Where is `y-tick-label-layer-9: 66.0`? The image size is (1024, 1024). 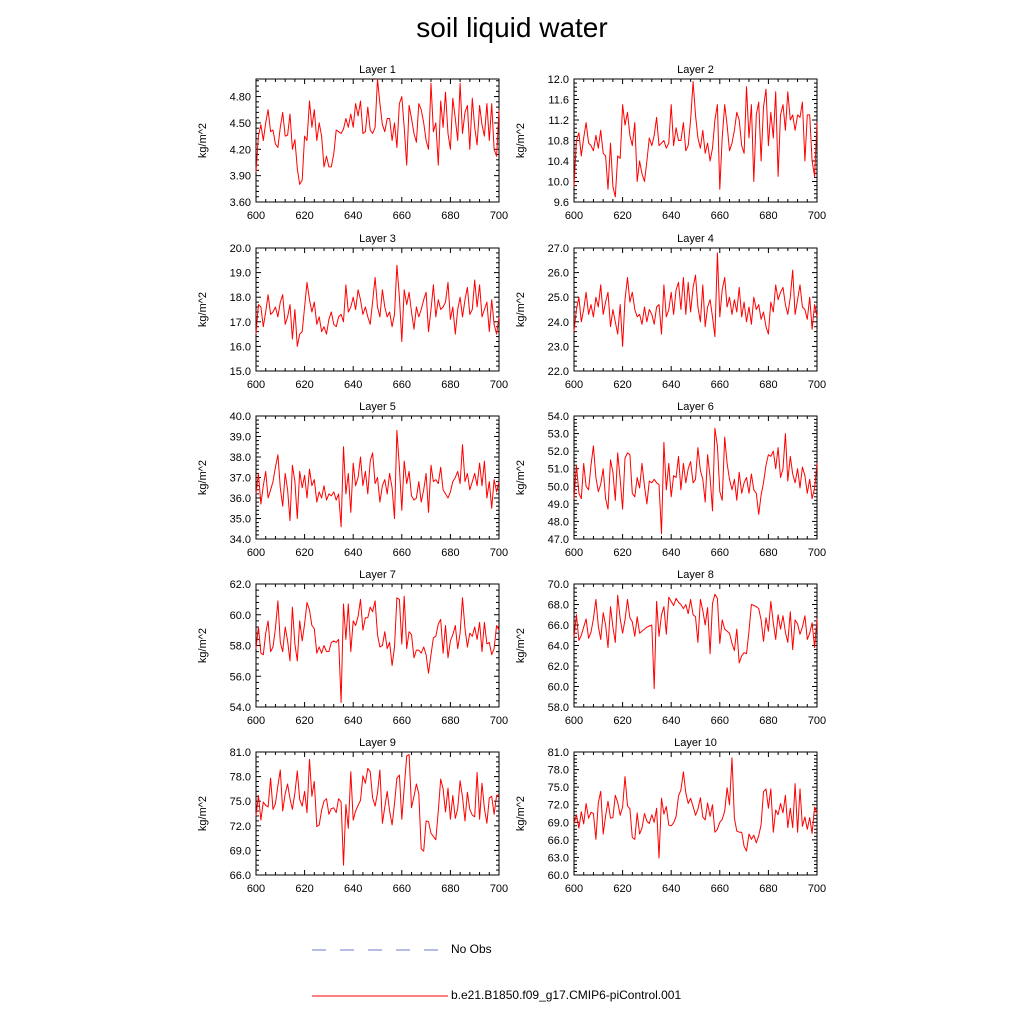
y-tick-label-layer-9: 66.0 is located at coordinates (240, 876).